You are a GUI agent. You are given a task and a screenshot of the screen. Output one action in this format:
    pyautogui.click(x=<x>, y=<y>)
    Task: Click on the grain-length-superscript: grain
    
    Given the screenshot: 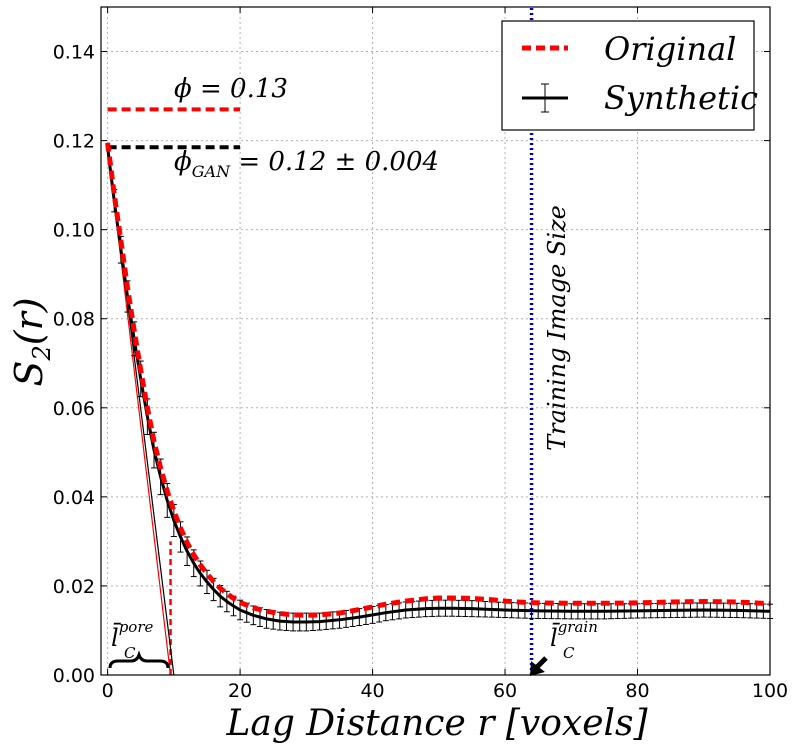 What is the action you would take?
    pyautogui.click(x=578, y=627)
    